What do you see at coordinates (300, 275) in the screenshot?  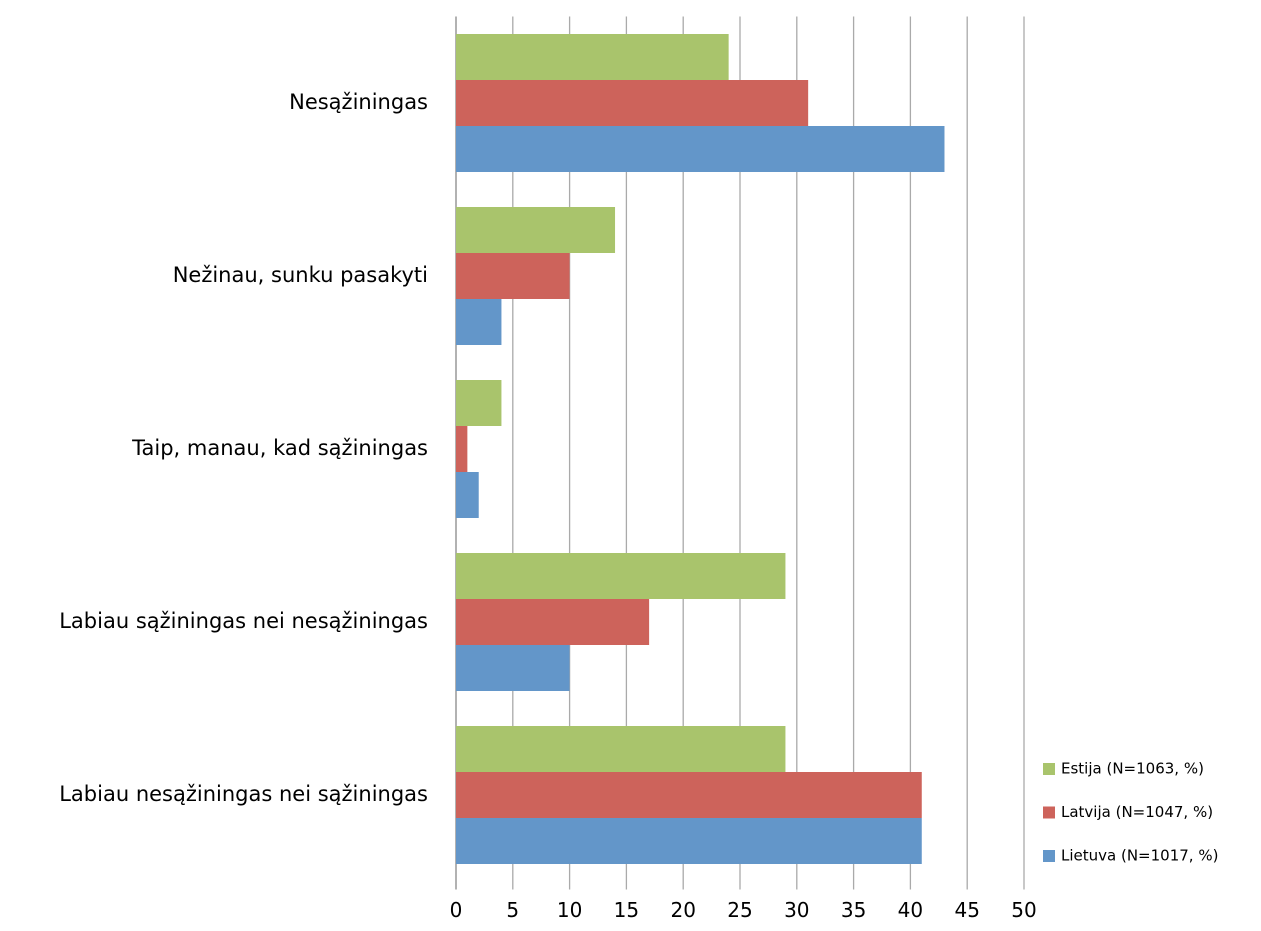 I see `category-label: Nežinau, sunku pasakyti` at bounding box center [300, 275].